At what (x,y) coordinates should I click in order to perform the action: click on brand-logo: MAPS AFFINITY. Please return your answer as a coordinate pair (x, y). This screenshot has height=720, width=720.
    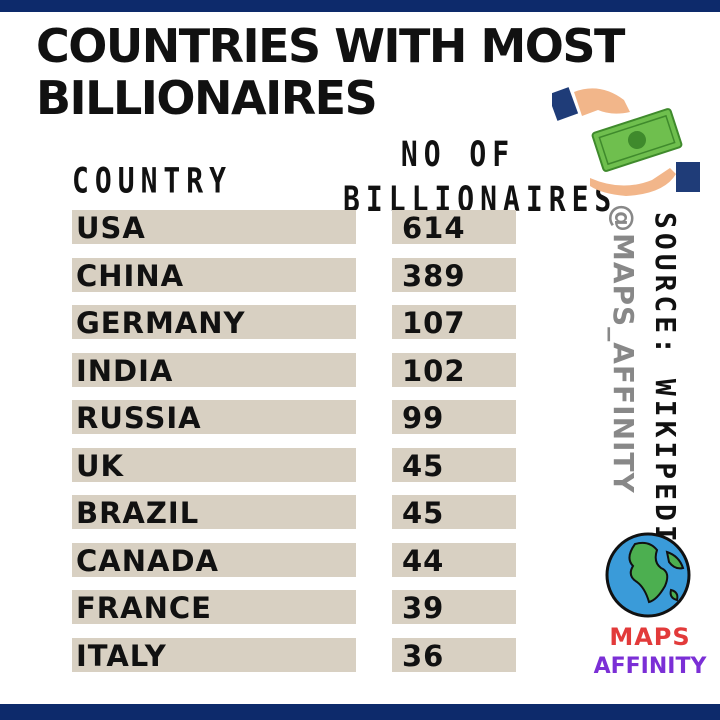
    Looking at the image, I should click on (650, 652).